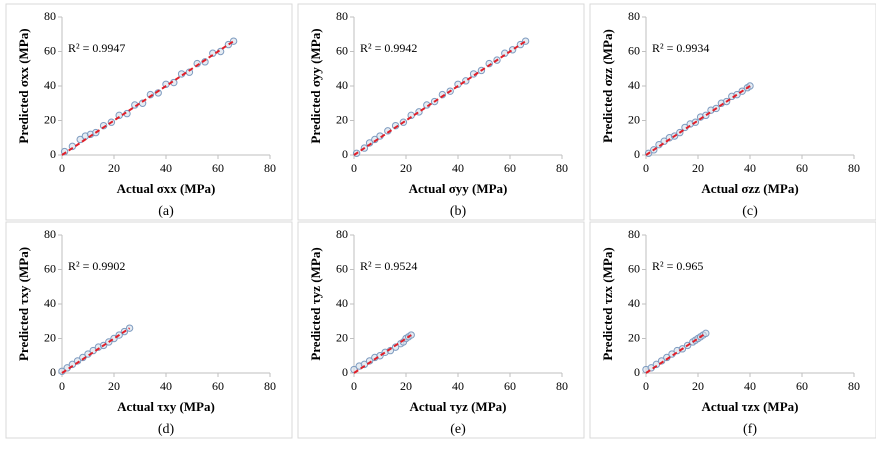 This screenshot has height=451, width=876. I want to click on y-axis-label: Predicted τzx (MPa), so click(607, 303).